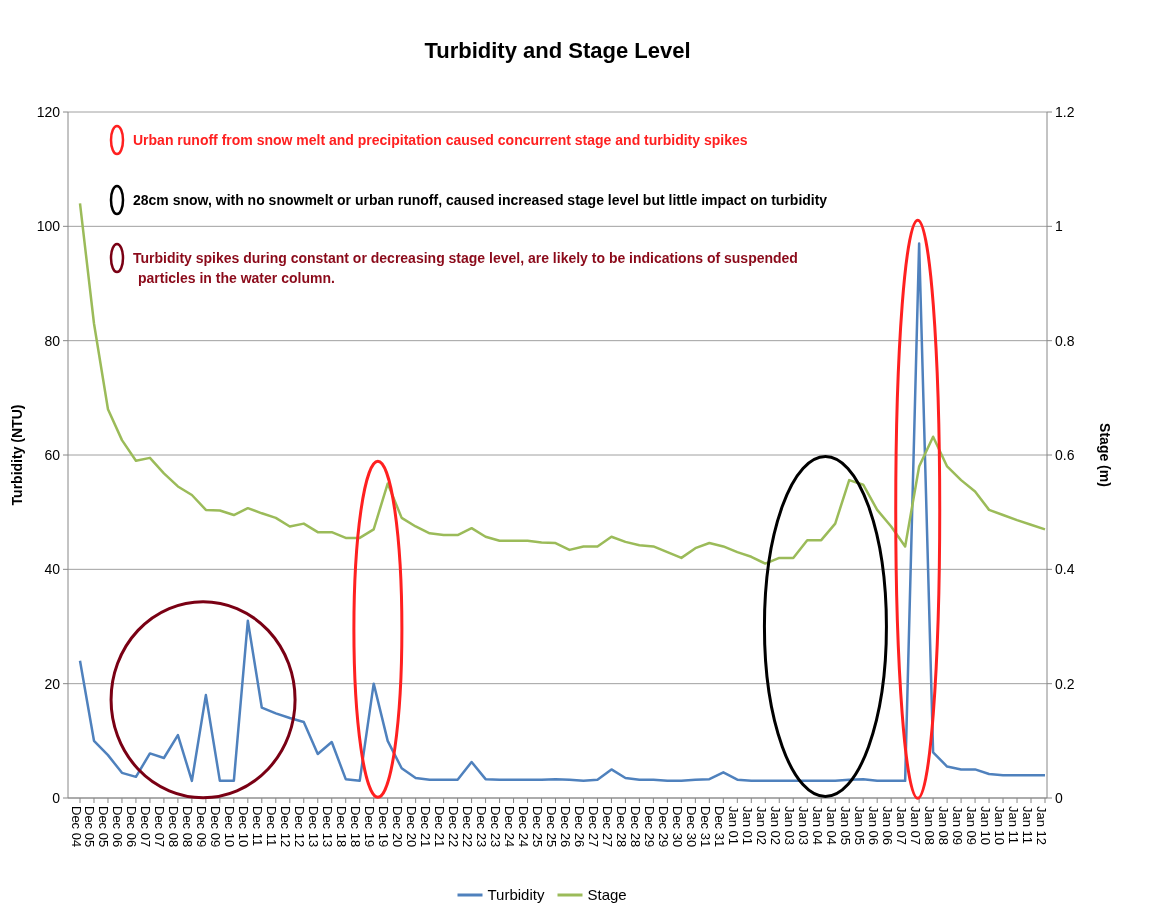 The height and width of the screenshot is (911, 1153). I want to click on y-axis-title: Turbidity (NTU), so click(17, 455).